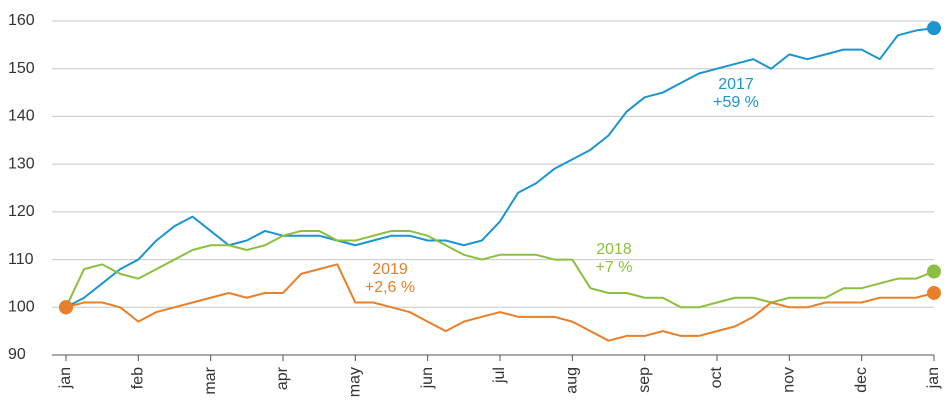  Describe the element at coordinates (499, 375) in the screenshot. I see `x-tick-label: jul` at that location.